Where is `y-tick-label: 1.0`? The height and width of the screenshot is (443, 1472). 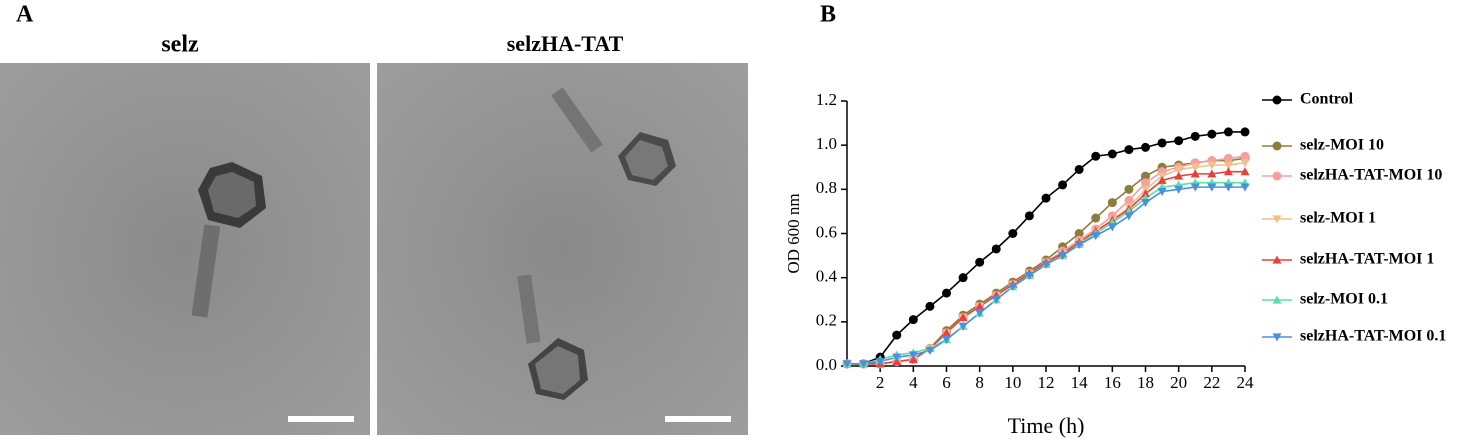
y-tick-label: 1.0 is located at coordinates (826, 143).